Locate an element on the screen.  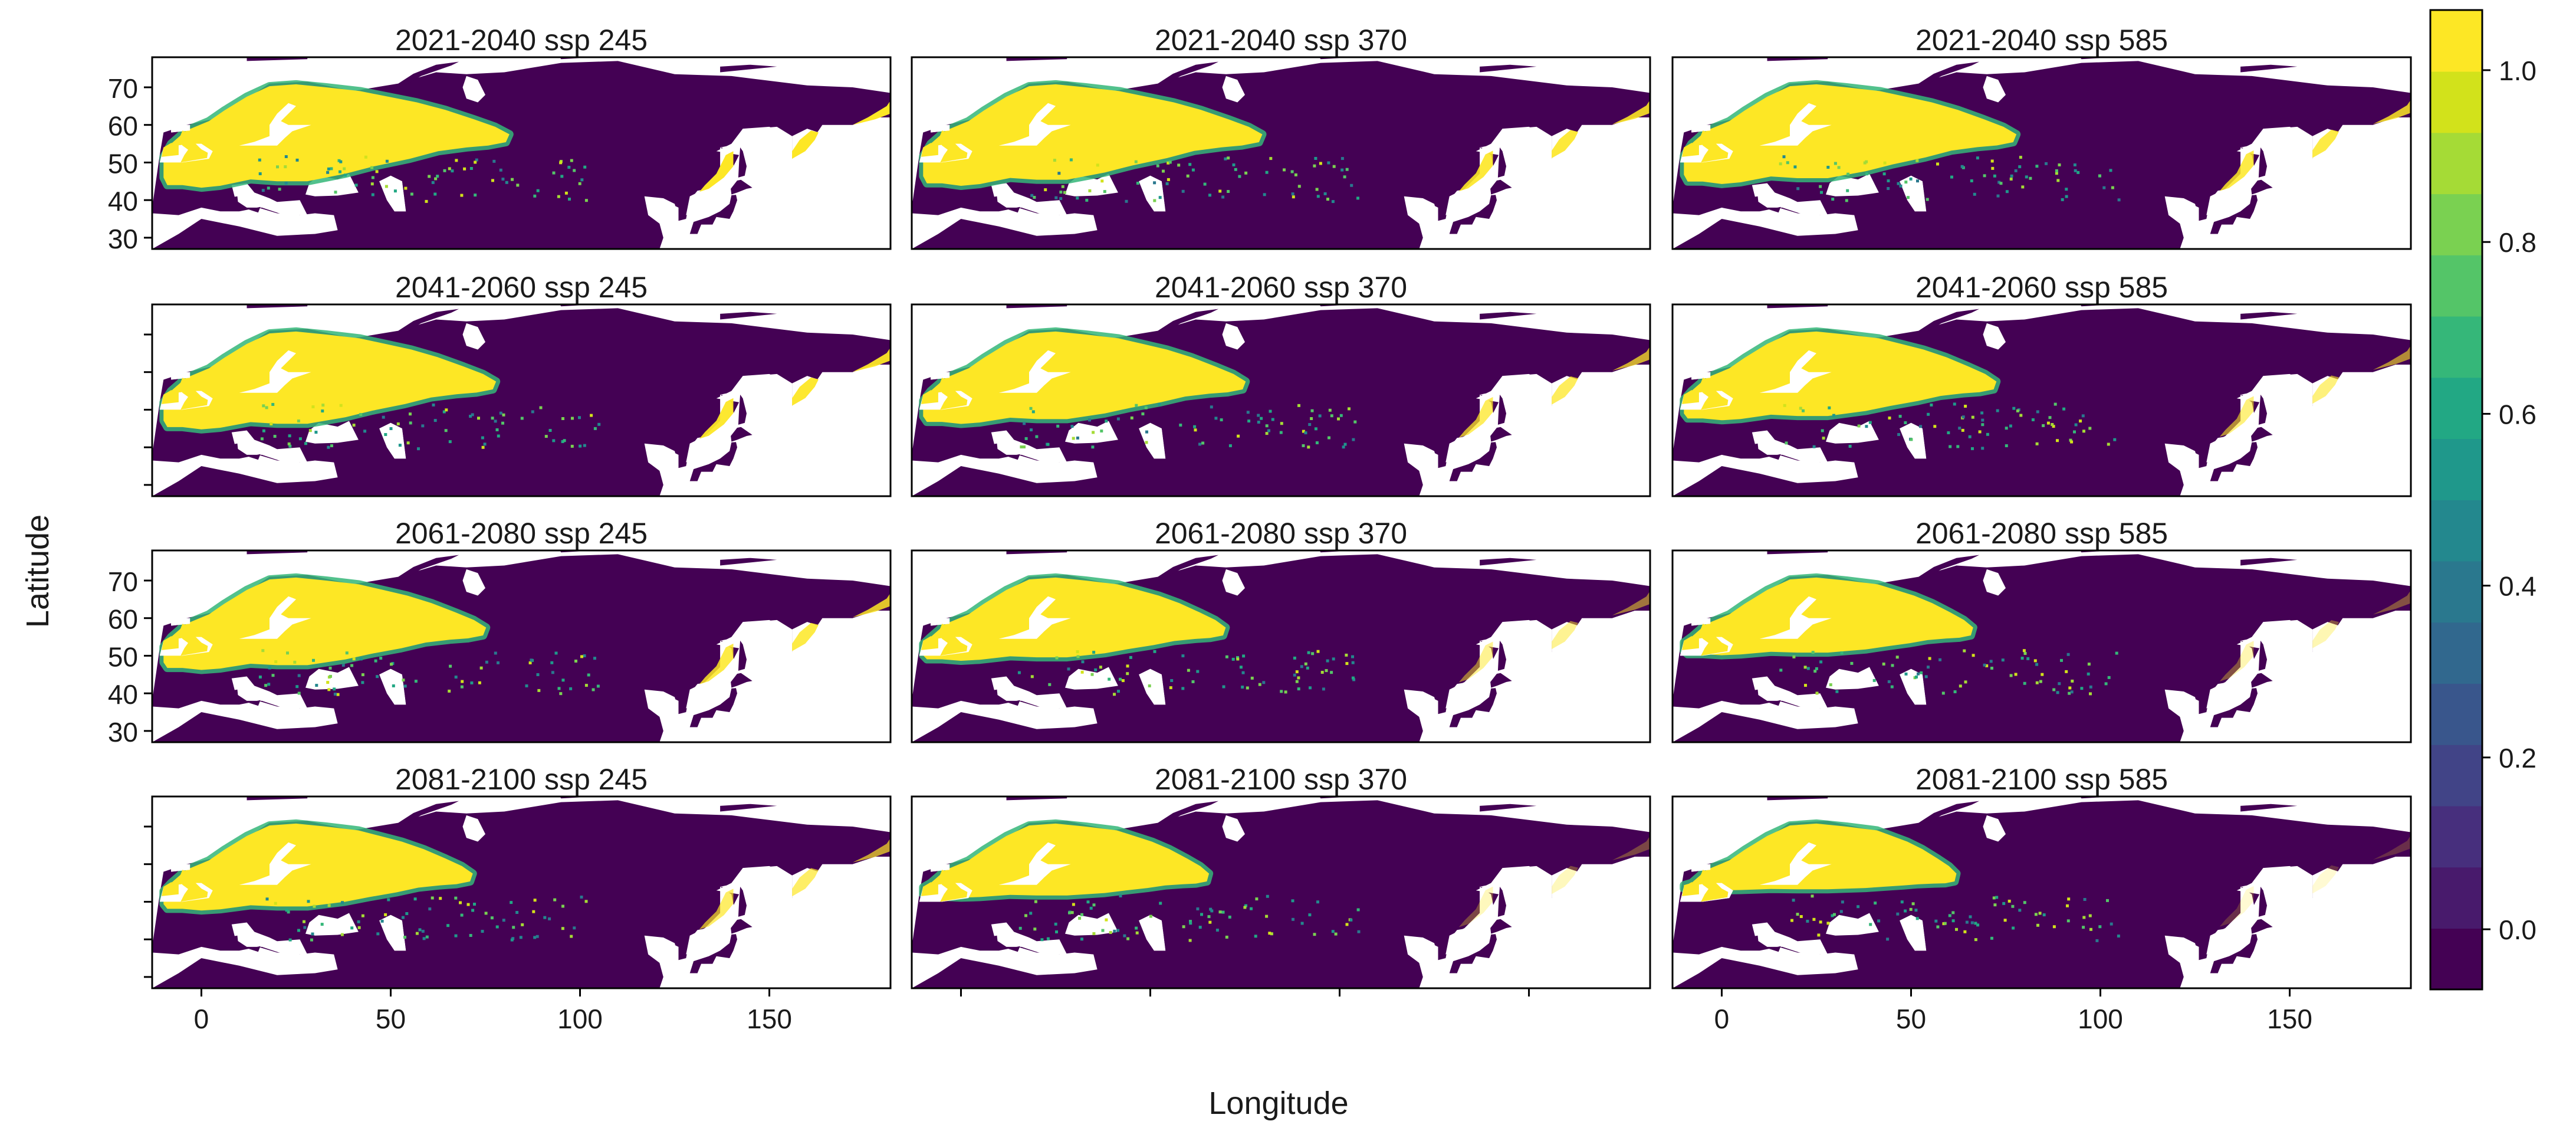
suitable-habitat is located at coordinates (1074, 619).